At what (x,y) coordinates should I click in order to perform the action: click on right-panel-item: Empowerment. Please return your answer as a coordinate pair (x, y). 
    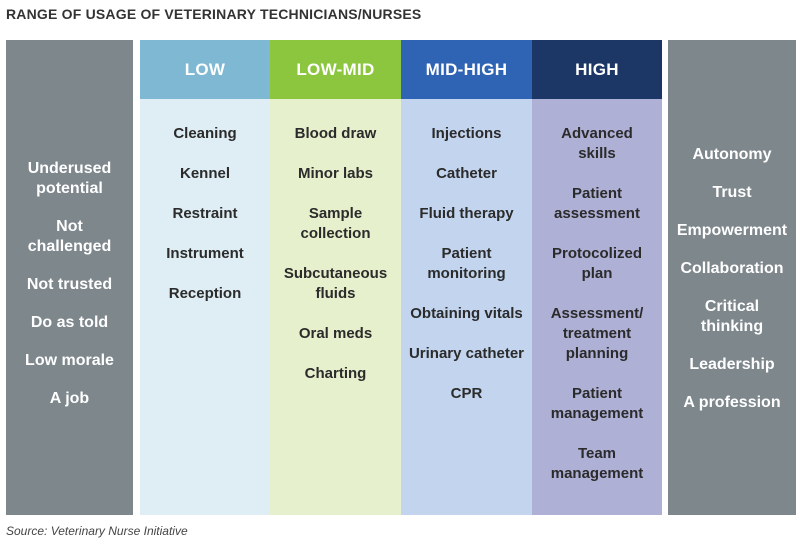
    Looking at the image, I should click on (732, 230).